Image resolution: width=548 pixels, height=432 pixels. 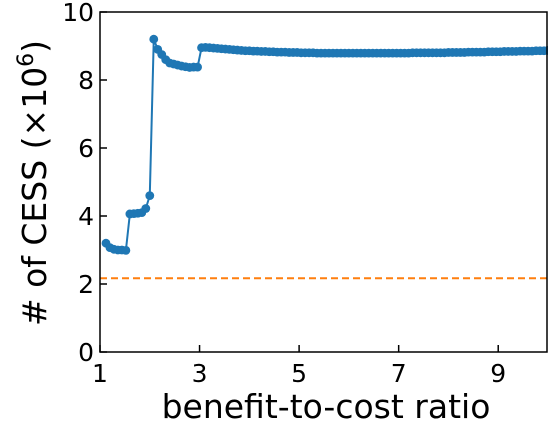 What do you see at coordinates (86, 148) in the screenshot?
I see `y-tick-label: 6` at bounding box center [86, 148].